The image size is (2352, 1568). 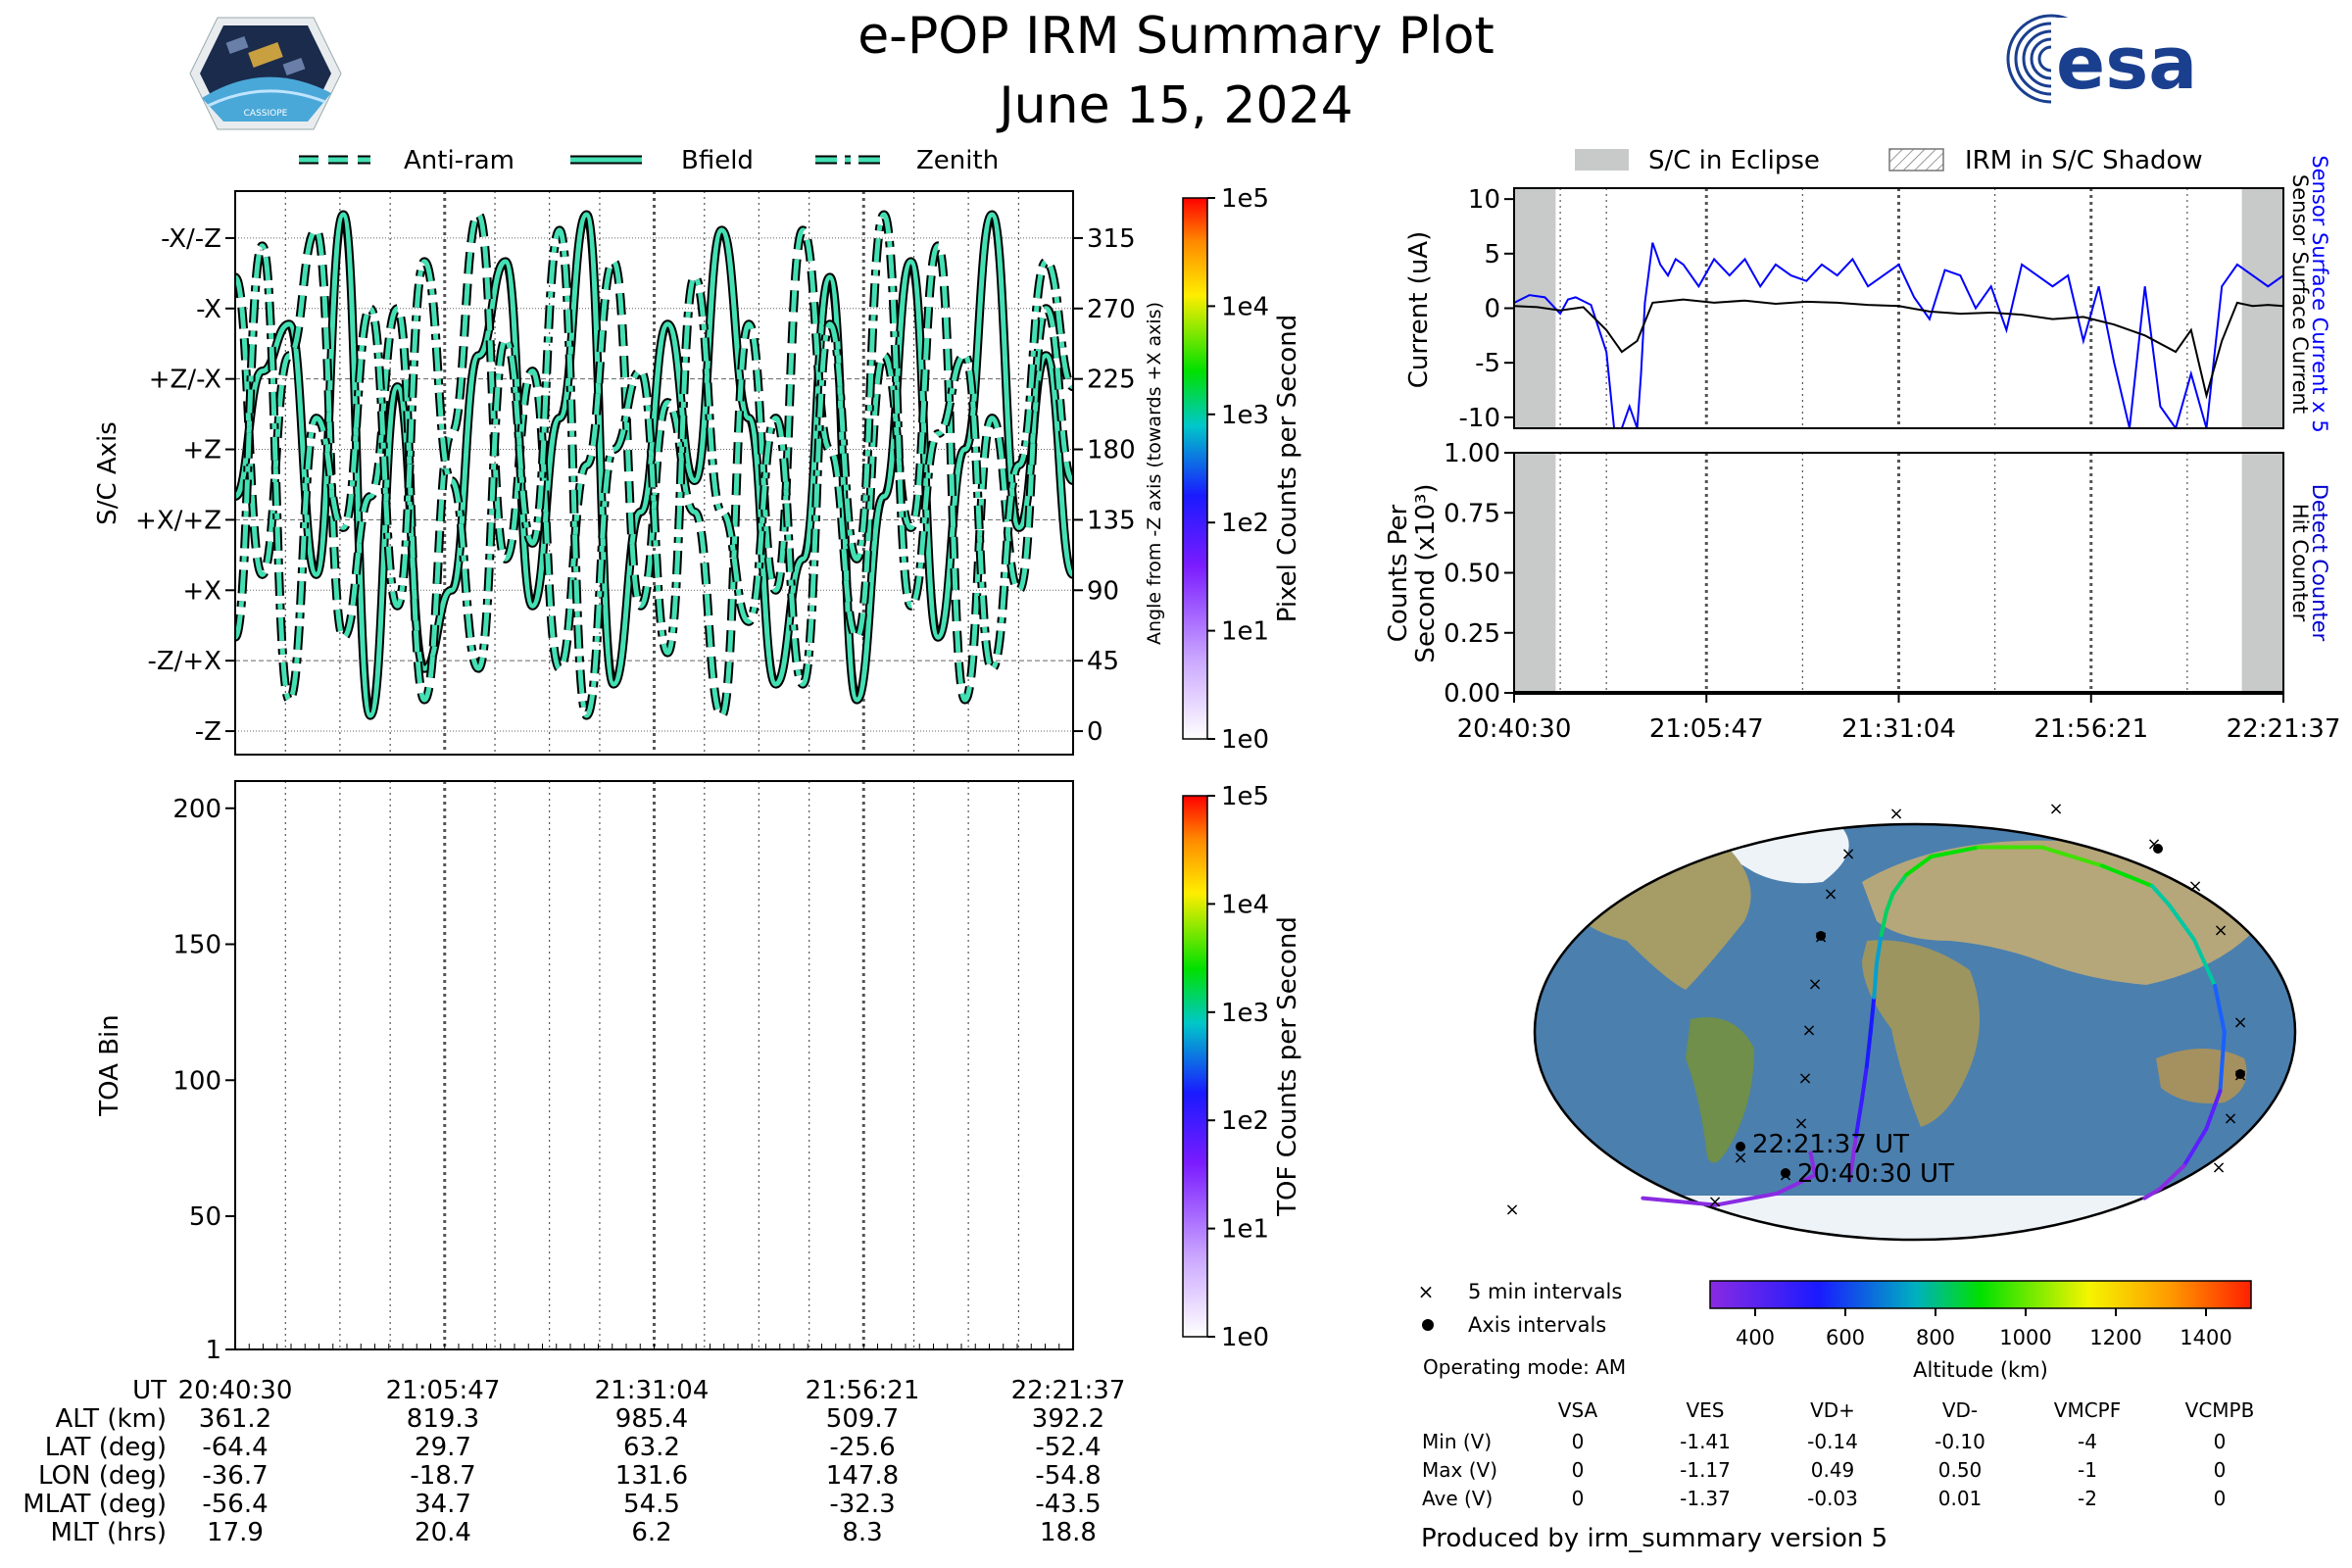 What do you see at coordinates (1898, 718) in the screenshot?
I see `counts-xticks: 20:40:30 21:05:47 21:31:04 21:56:21 22:21:37` at bounding box center [1898, 718].